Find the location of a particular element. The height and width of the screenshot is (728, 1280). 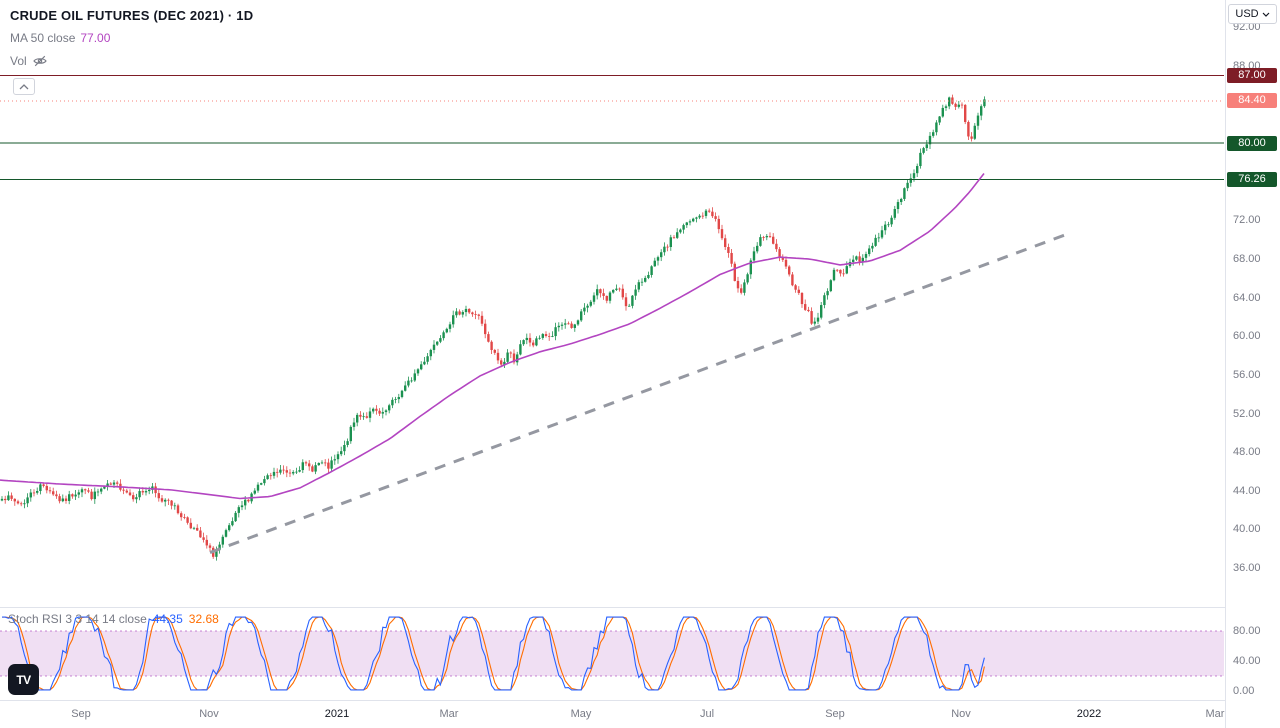

ma-study-row: MA 50 close 77.00 is located at coordinates (131, 38).